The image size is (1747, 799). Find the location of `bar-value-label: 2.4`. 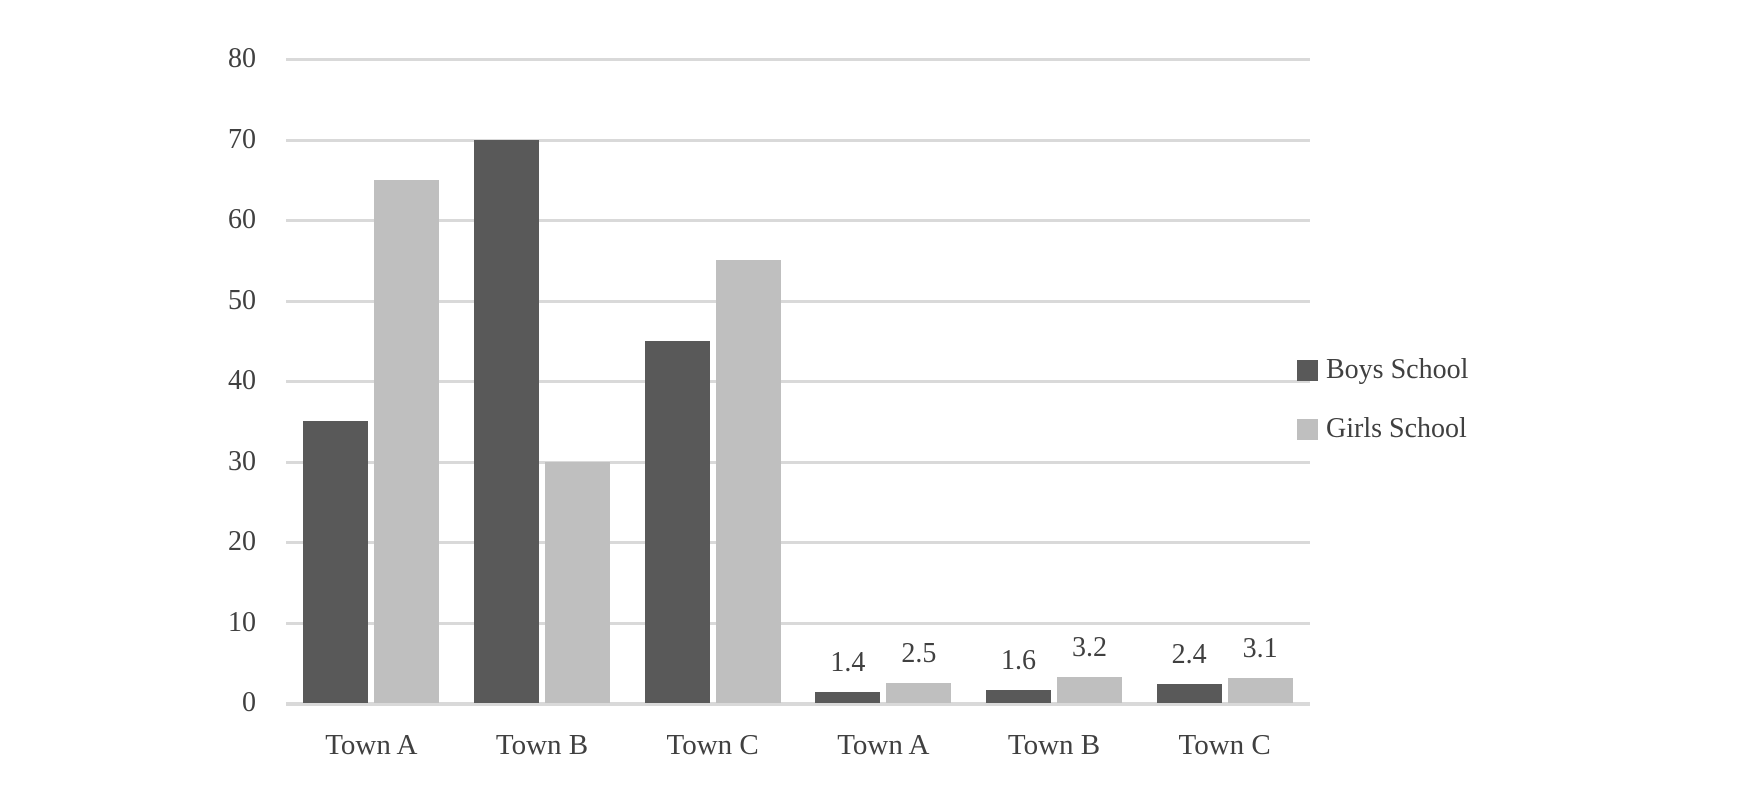

bar-value-label: 2.4 is located at coordinates (1189, 654).